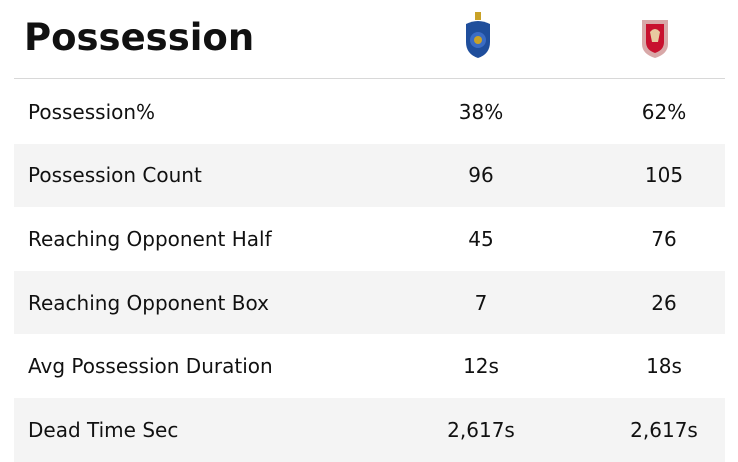  I want to click on stat-row: Dead Time Sec 2,617s 2,617s, so click(369, 429).